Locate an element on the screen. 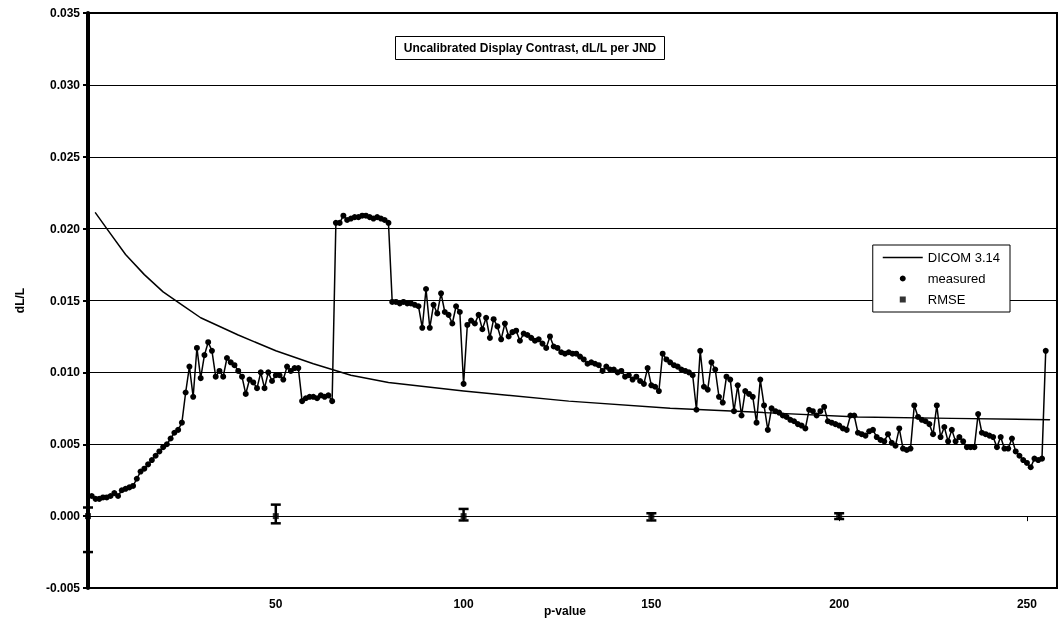 The height and width of the screenshot is (631, 1060). y-tick-label: -0.005 is located at coordinates (63, 588).